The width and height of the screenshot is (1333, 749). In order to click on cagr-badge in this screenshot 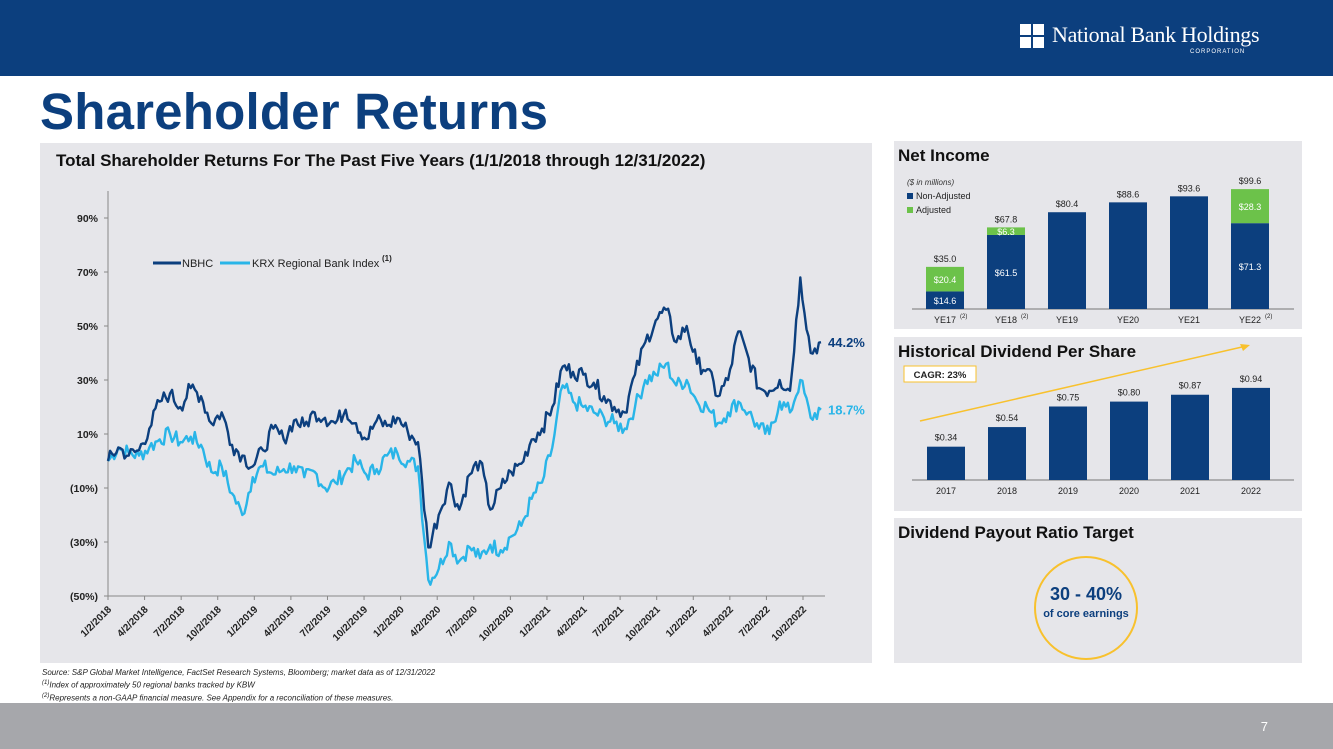, I will do `click(940, 374)`.